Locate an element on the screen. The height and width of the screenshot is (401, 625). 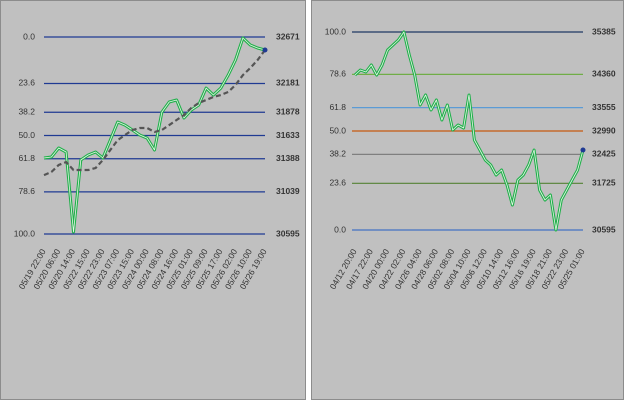
fib-value: 31878 is located at coordinates (288, 112).